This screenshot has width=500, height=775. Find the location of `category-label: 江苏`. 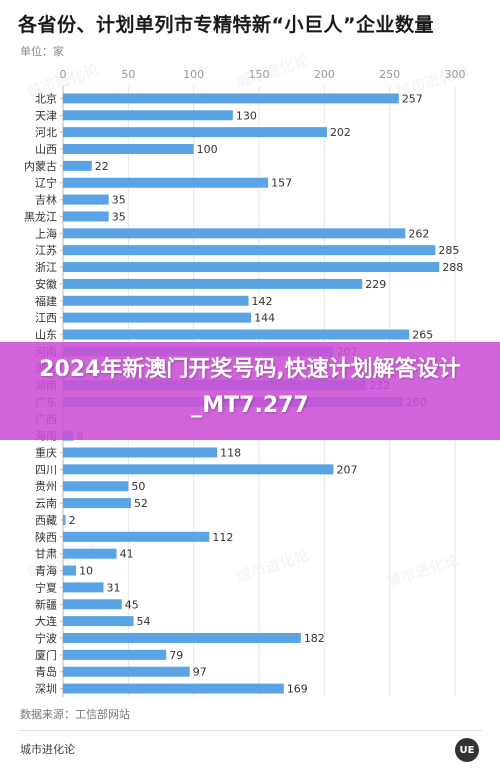

category-label: 江苏 is located at coordinates (46, 250).